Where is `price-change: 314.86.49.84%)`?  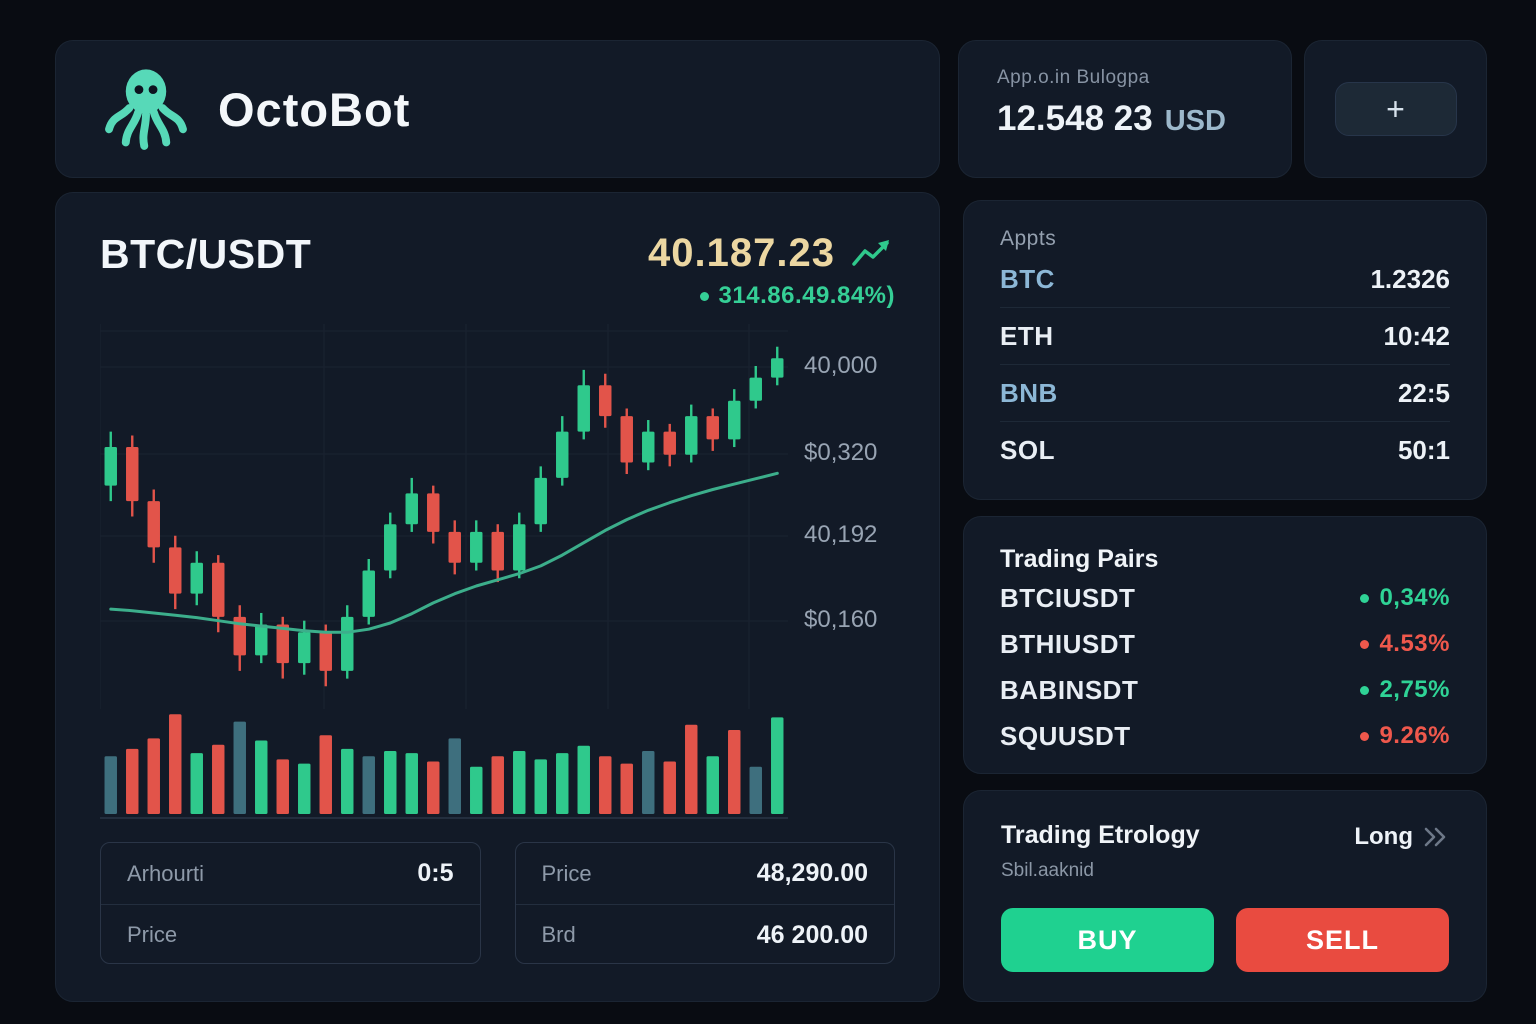 price-change: 314.86.49.84%) is located at coordinates (806, 295).